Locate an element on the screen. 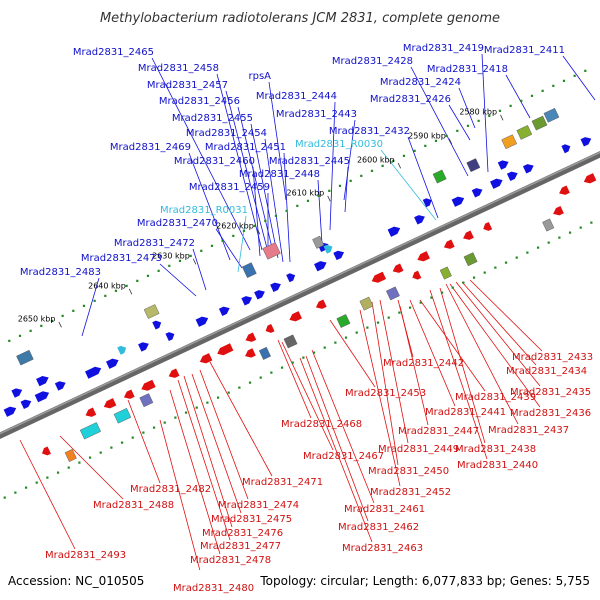 This screenshot has width=600, height=600. reverse-gene-label: Mrad2831_2434 is located at coordinates (546, 371).